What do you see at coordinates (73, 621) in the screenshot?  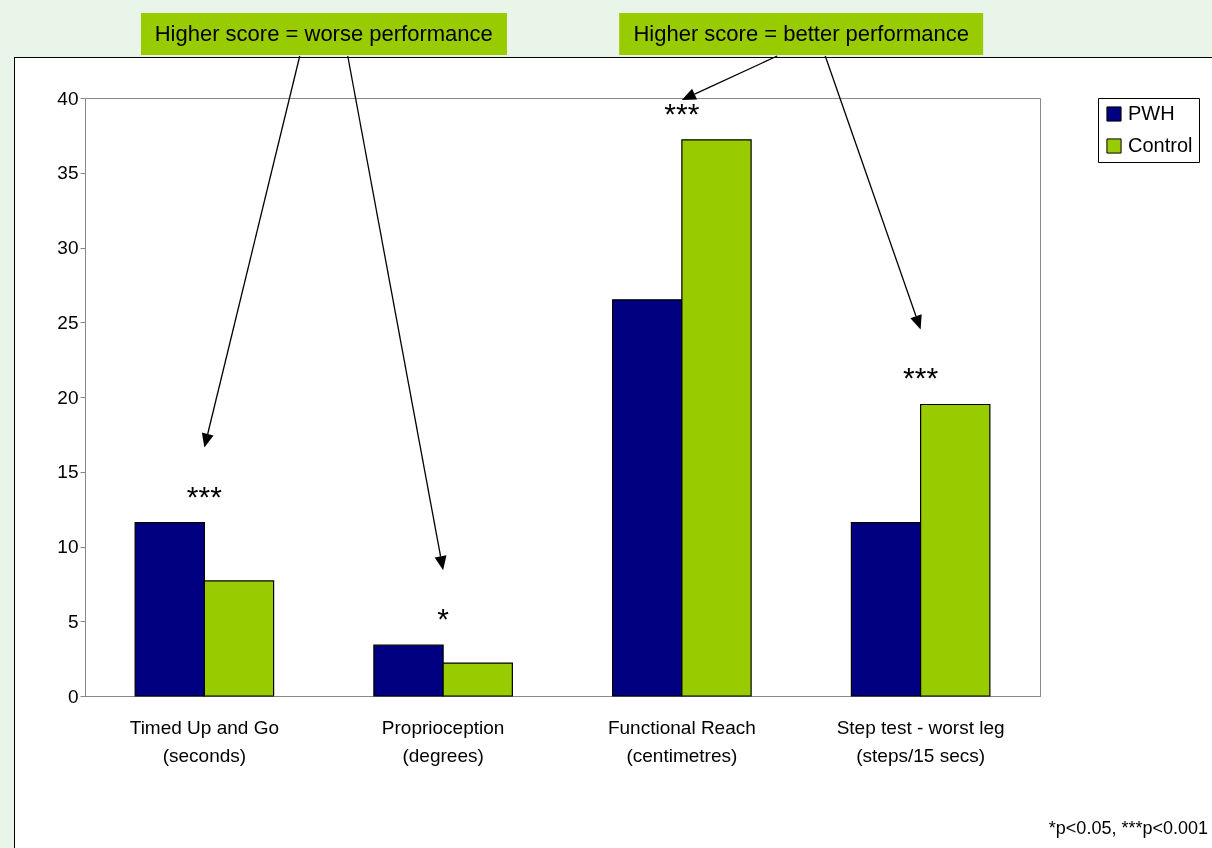 I see `y-tick-label: 5` at bounding box center [73, 621].